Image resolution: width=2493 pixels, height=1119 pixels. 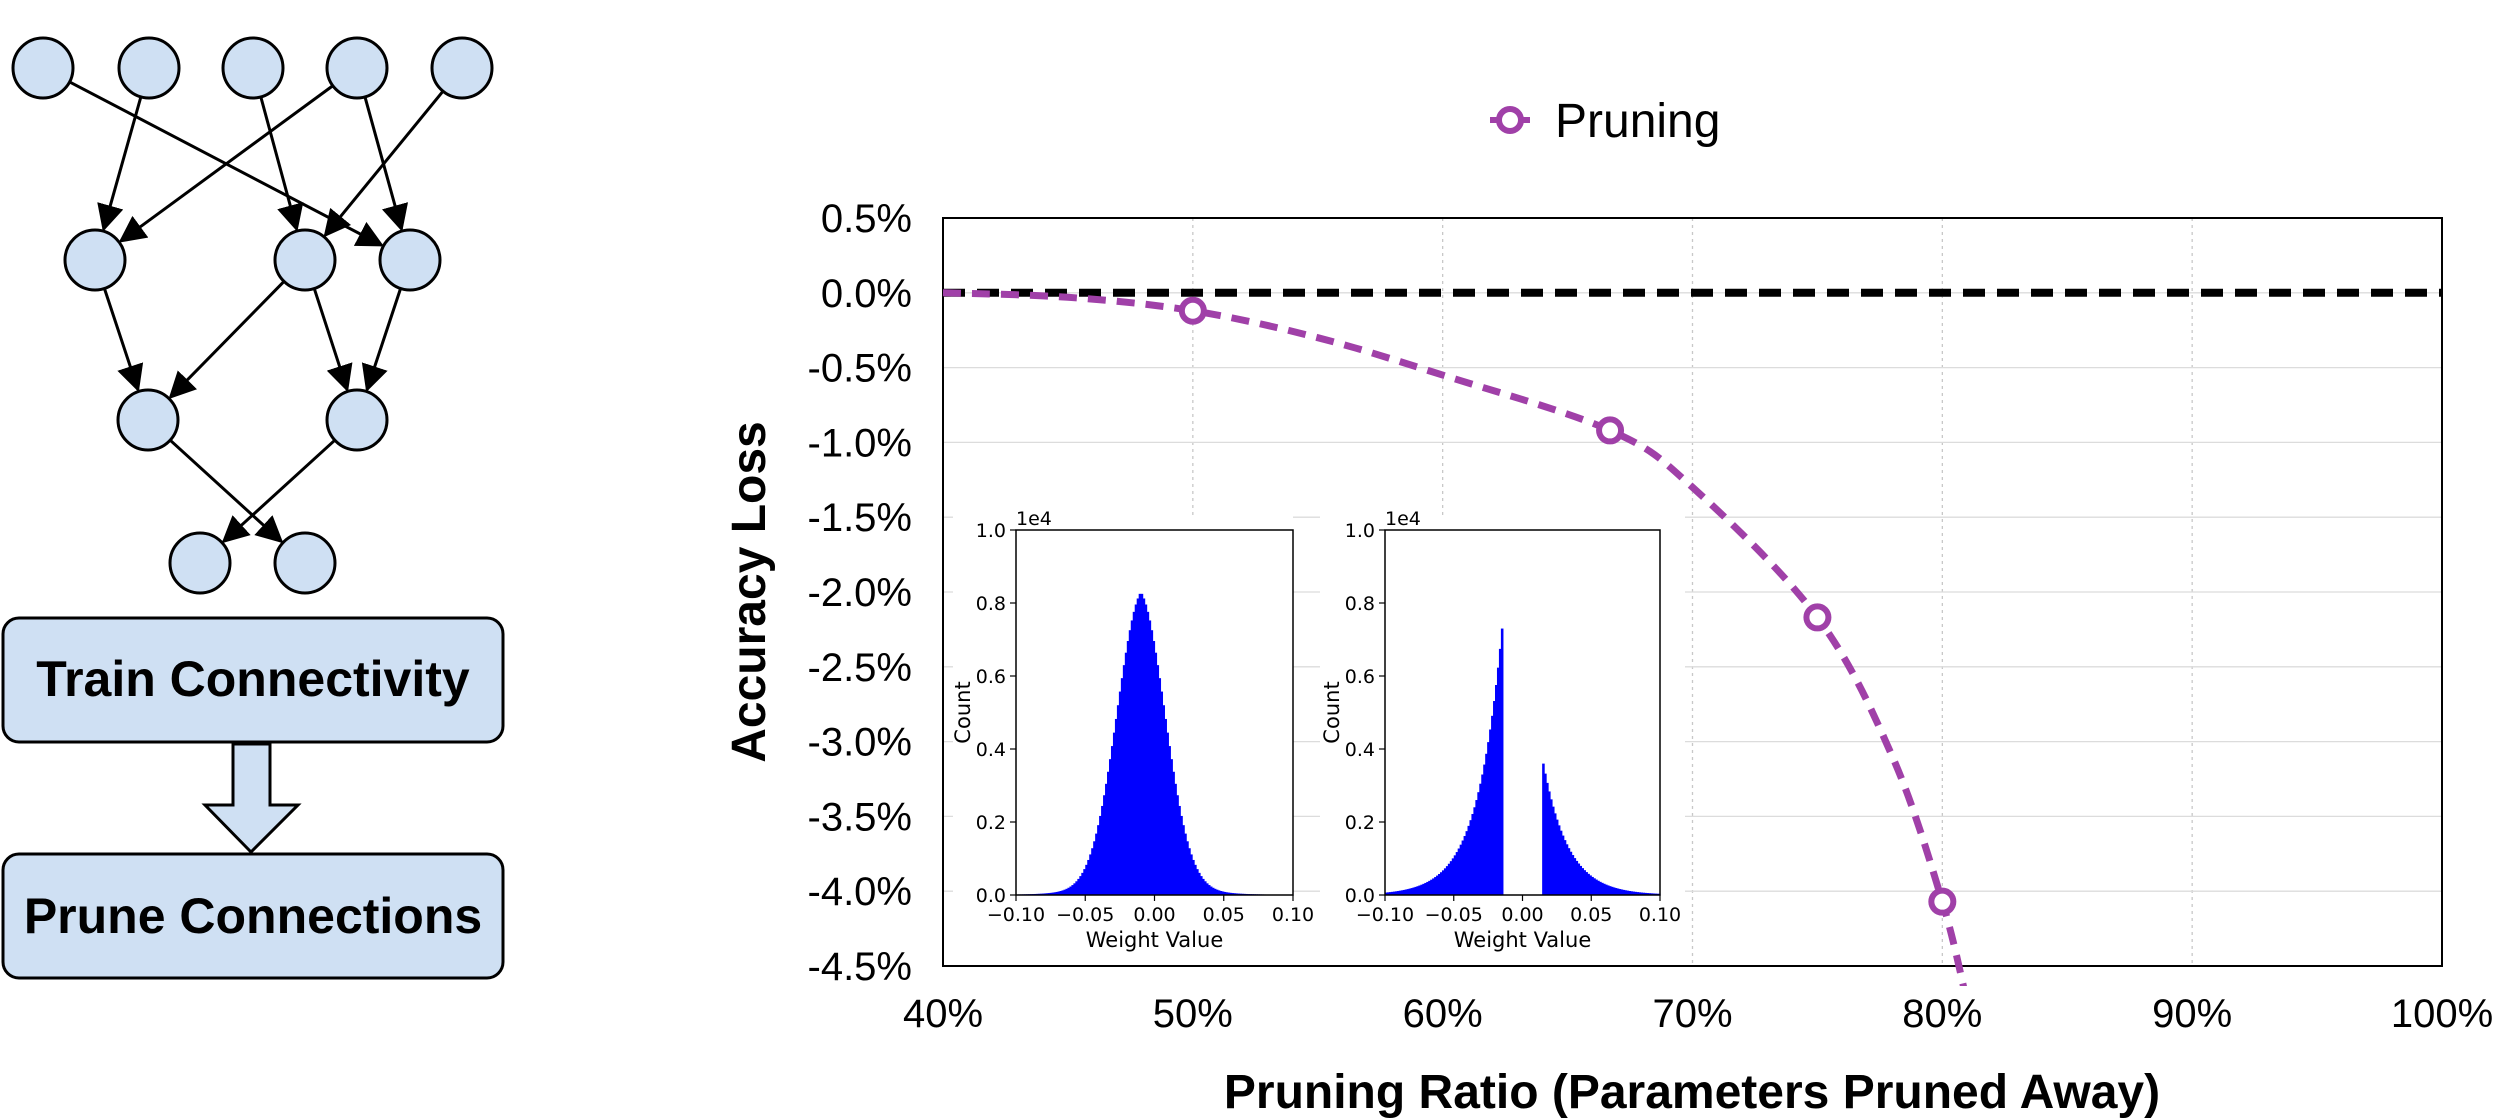 What do you see at coordinates (860, 518) in the screenshot?
I see `y-tick-label: -1.5%` at bounding box center [860, 518].